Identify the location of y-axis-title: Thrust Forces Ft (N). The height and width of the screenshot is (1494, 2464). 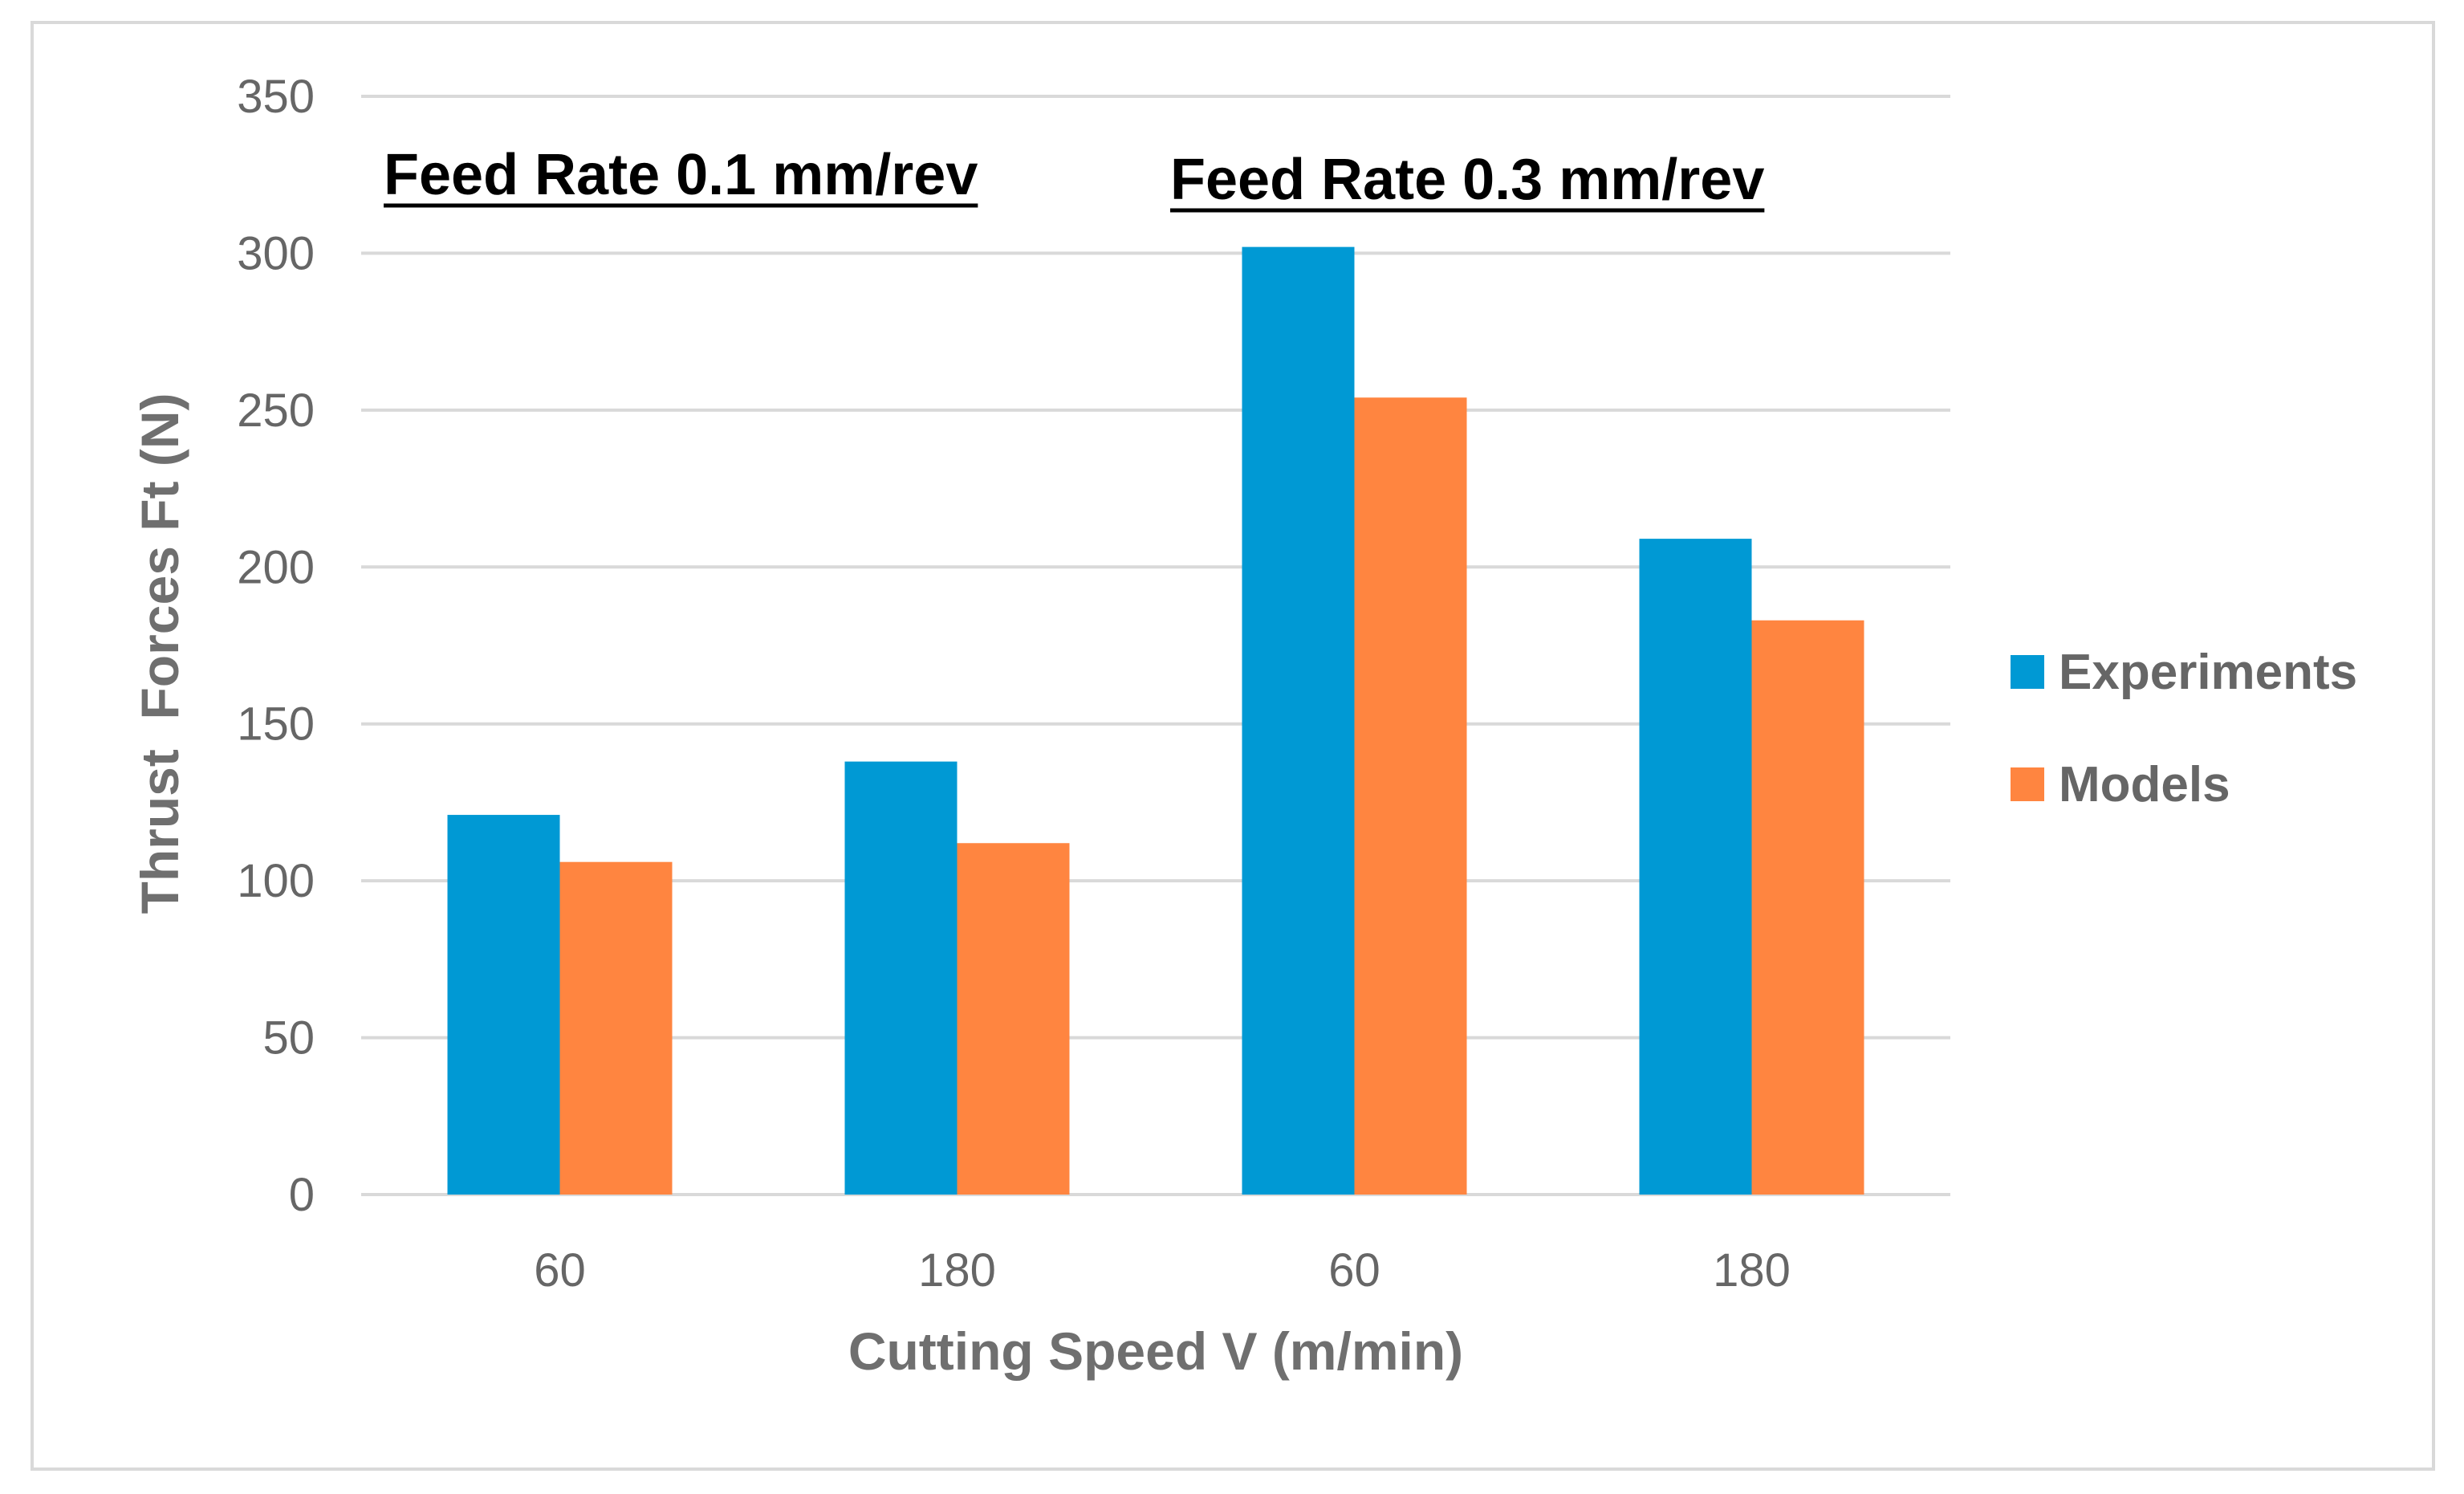
(159, 653).